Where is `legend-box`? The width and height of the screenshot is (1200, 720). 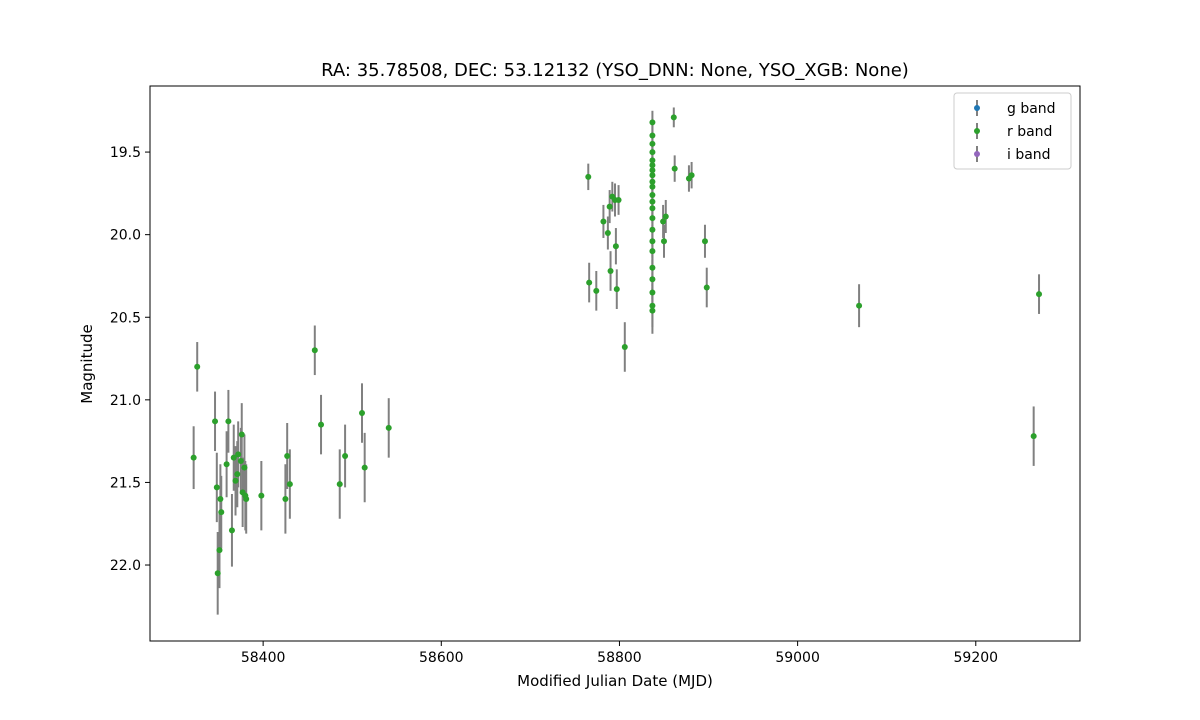 legend-box is located at coordinates (1012, 131).